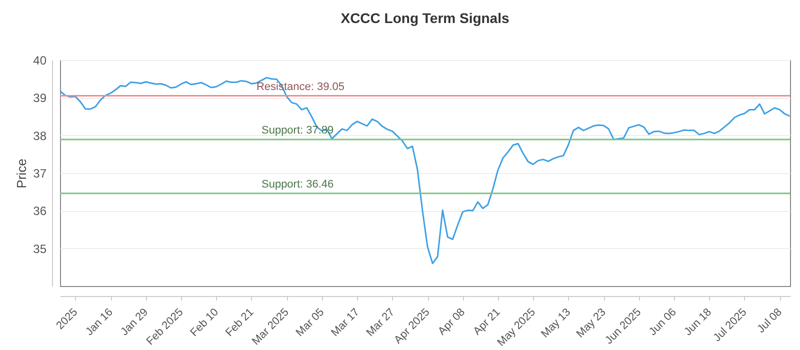  What do you see at coordinates (452, 322) in the screenshot?
I see `x-tick-label: Apr 08` at bounding box center [452, 322].